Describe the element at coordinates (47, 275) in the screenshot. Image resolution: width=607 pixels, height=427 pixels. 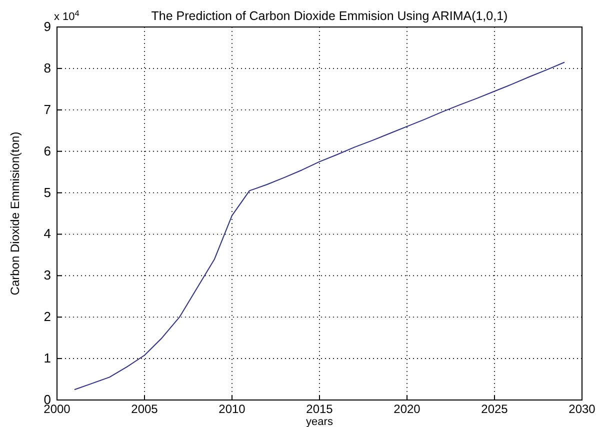
I see `y-tick-label: 3` at that location.